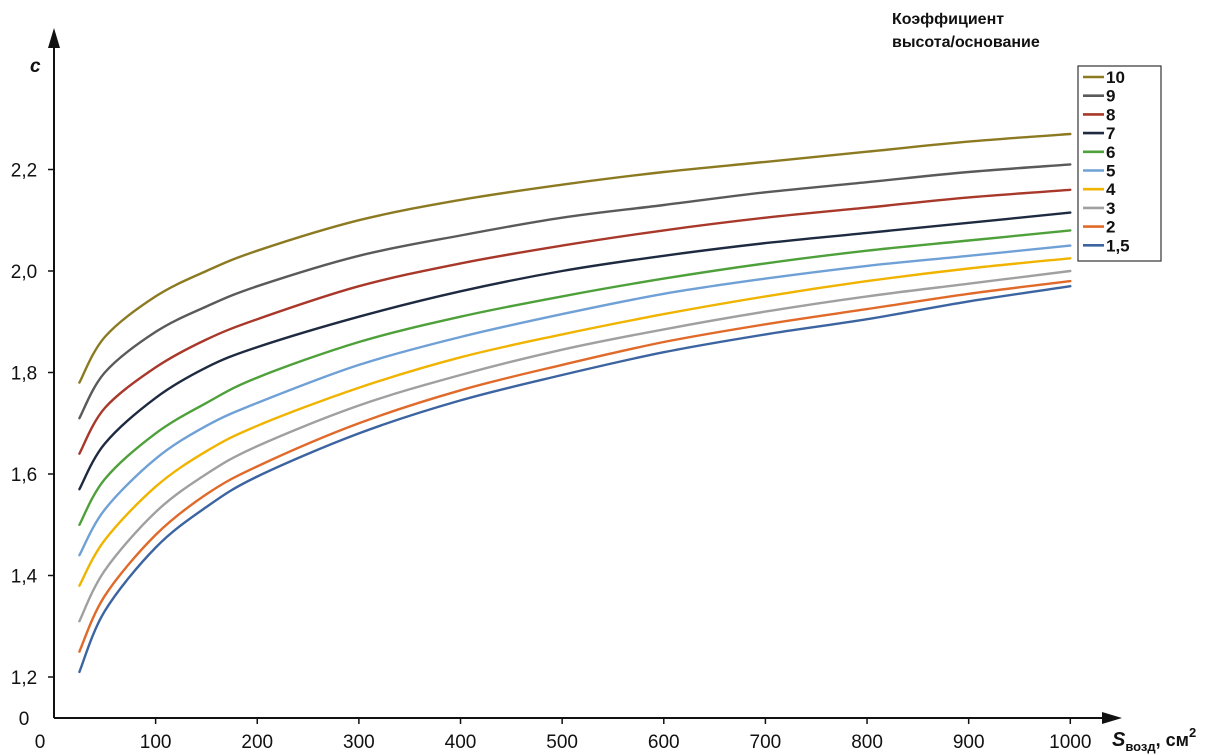 The width and height of the screenshot is (1220, 755). What do you see at coordinates (359, 742) in the screenshot?
I see `x-tick-label: 300` at bounding box center [359, 742].